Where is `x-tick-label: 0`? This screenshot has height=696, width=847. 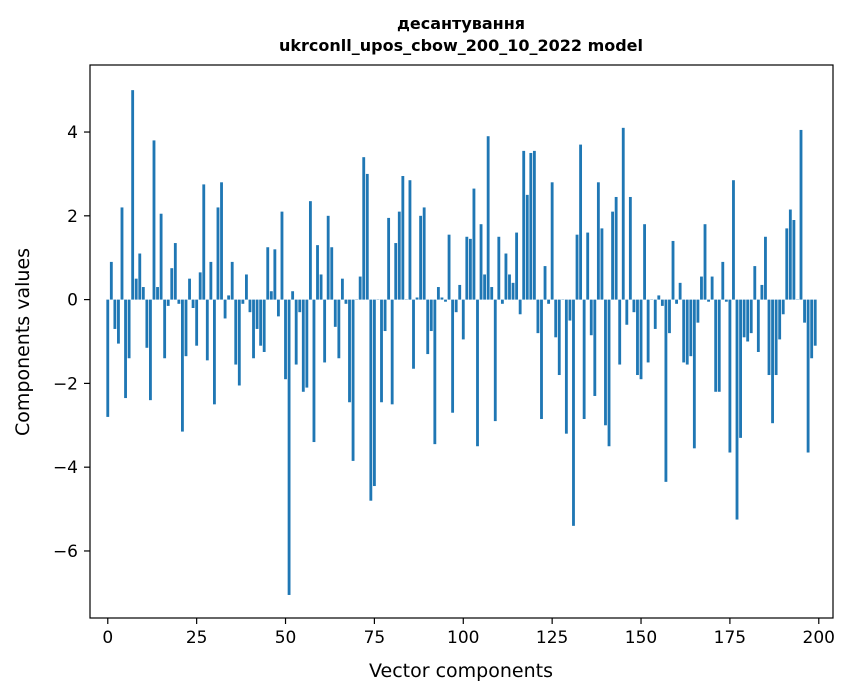
x-tick-label: 0 is located at coordinates (107, 638).